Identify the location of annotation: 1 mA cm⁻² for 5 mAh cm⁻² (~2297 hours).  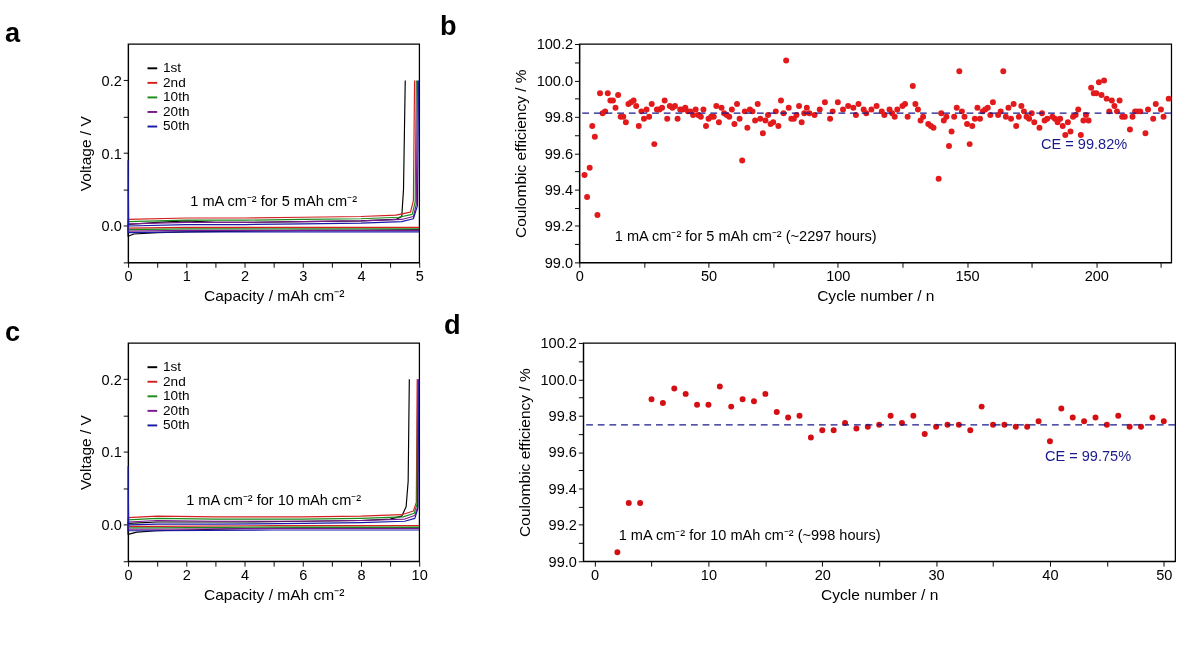
(745, 236).